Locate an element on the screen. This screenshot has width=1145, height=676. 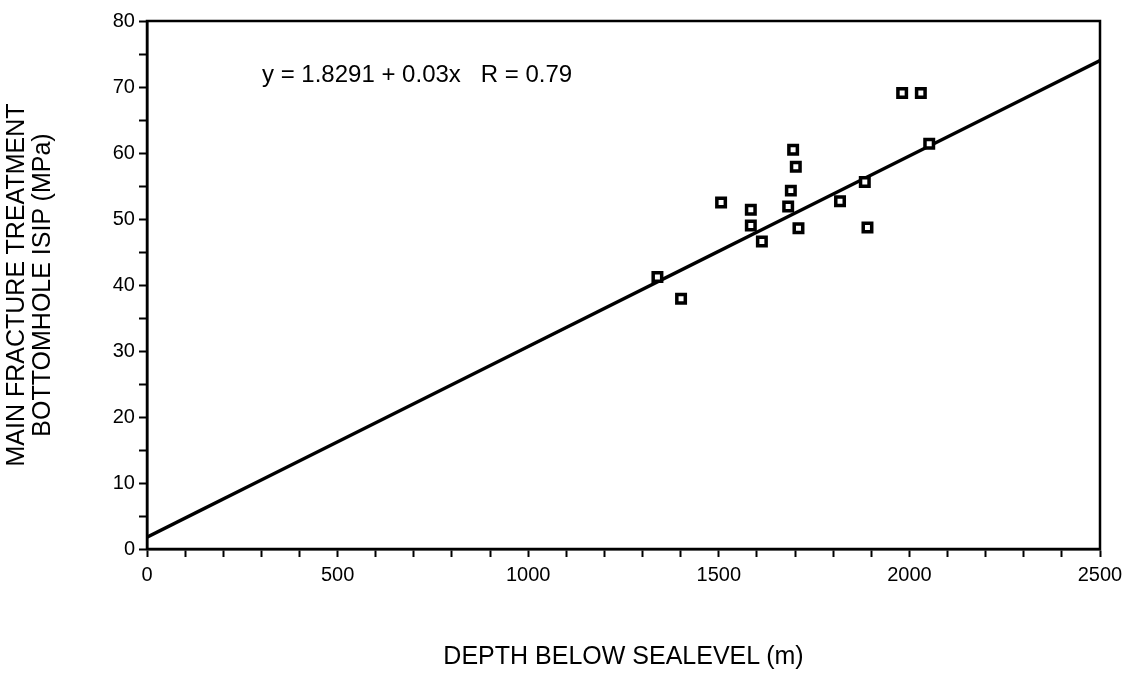
x-tick-label: 0 is located at coordinates (147, 573).